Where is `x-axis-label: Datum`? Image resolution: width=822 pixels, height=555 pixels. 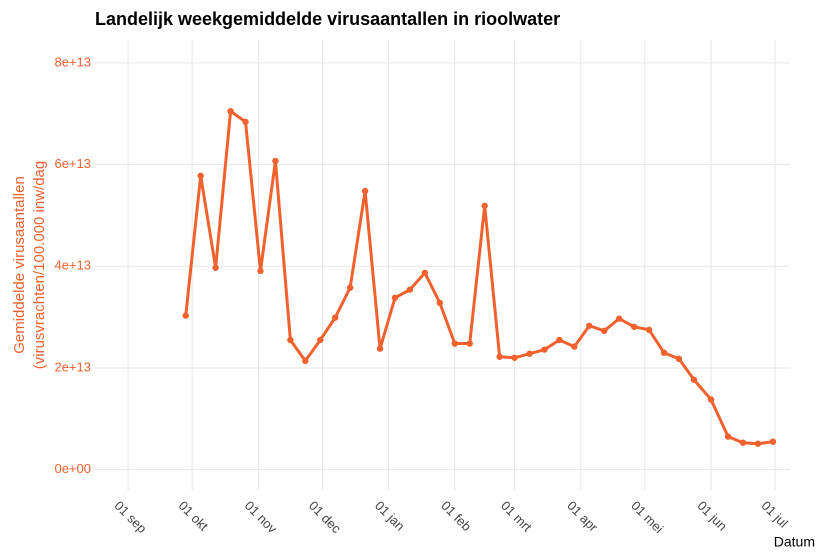
x-axis-label: Datum is located at coordinates (794, 542).